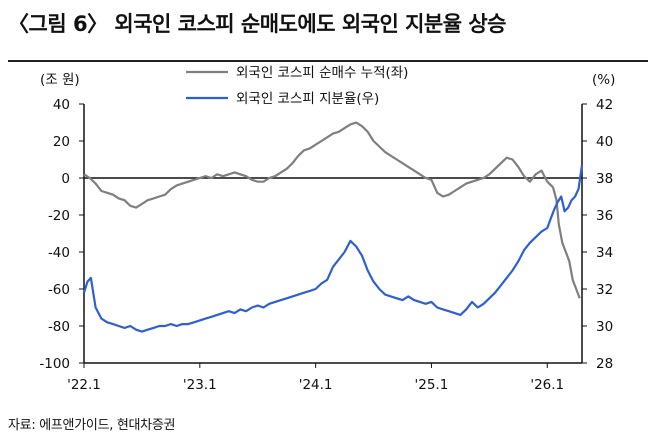 The image size is (658, 444). I want to click on left-tick-label: -20, so click(59, 216).